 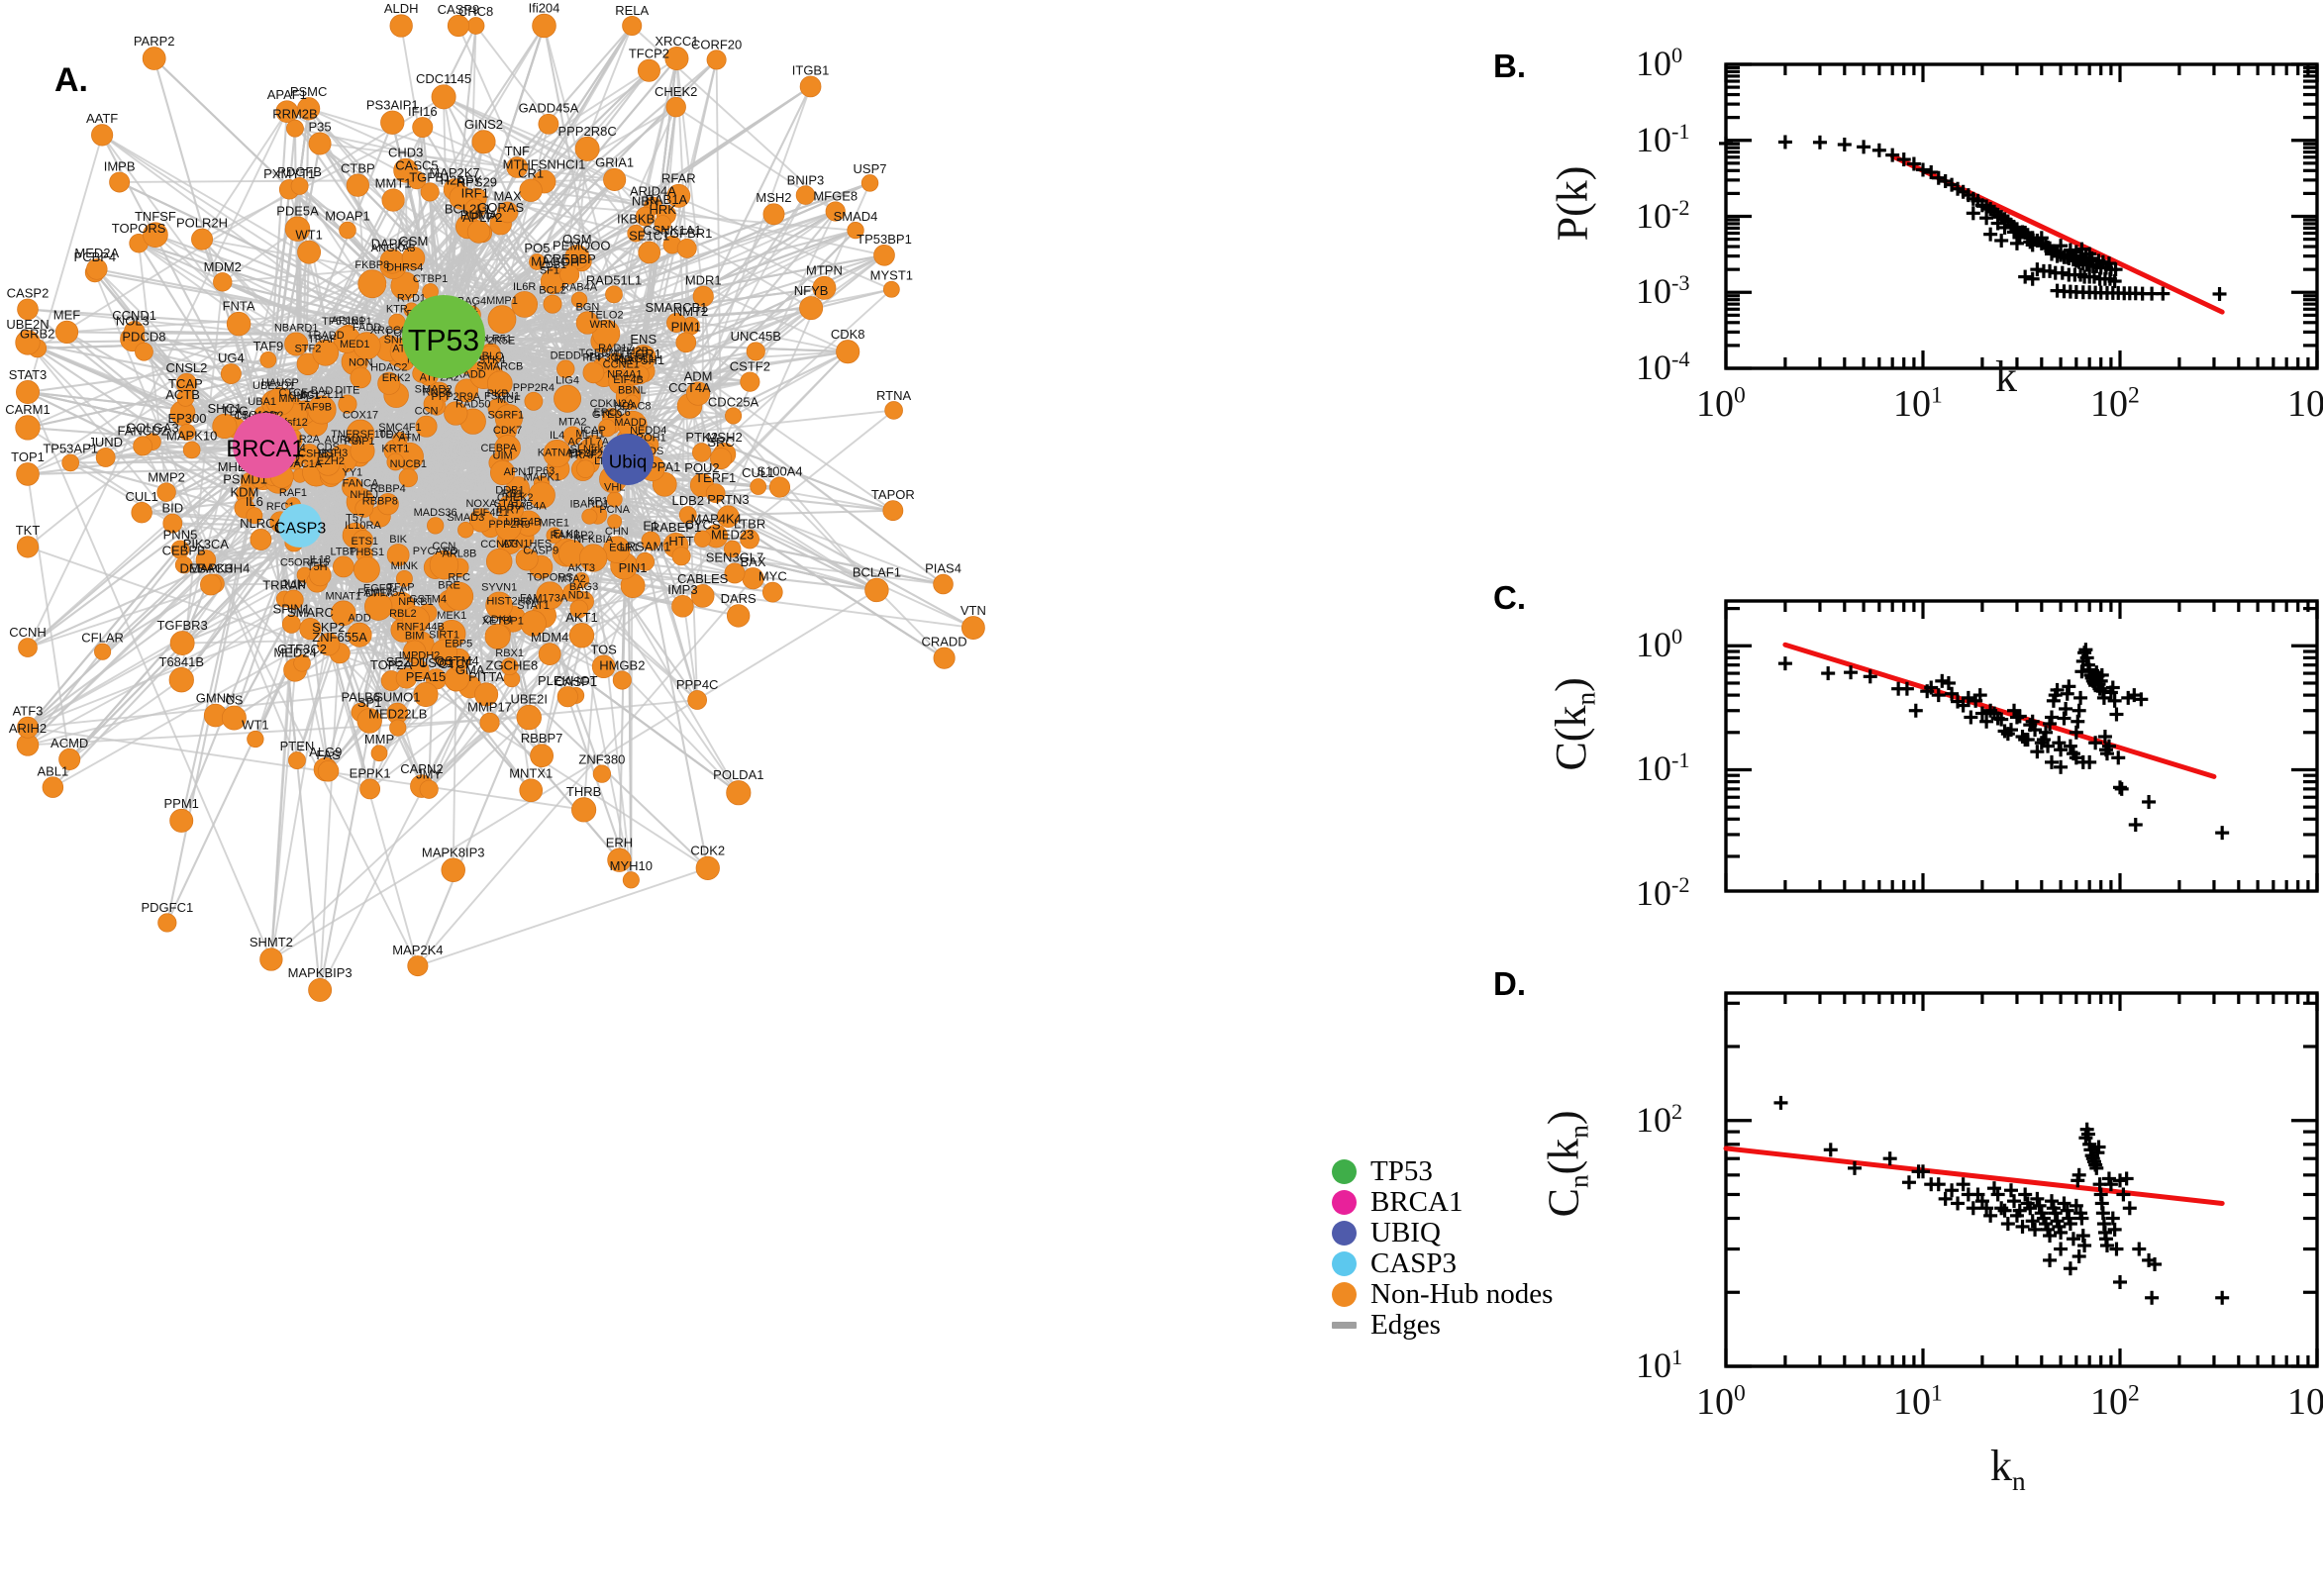 What do you see at coordinates (628, 459) in the screenshot?
I see `hub-node-ubiq` at bounding box center [628, 459].